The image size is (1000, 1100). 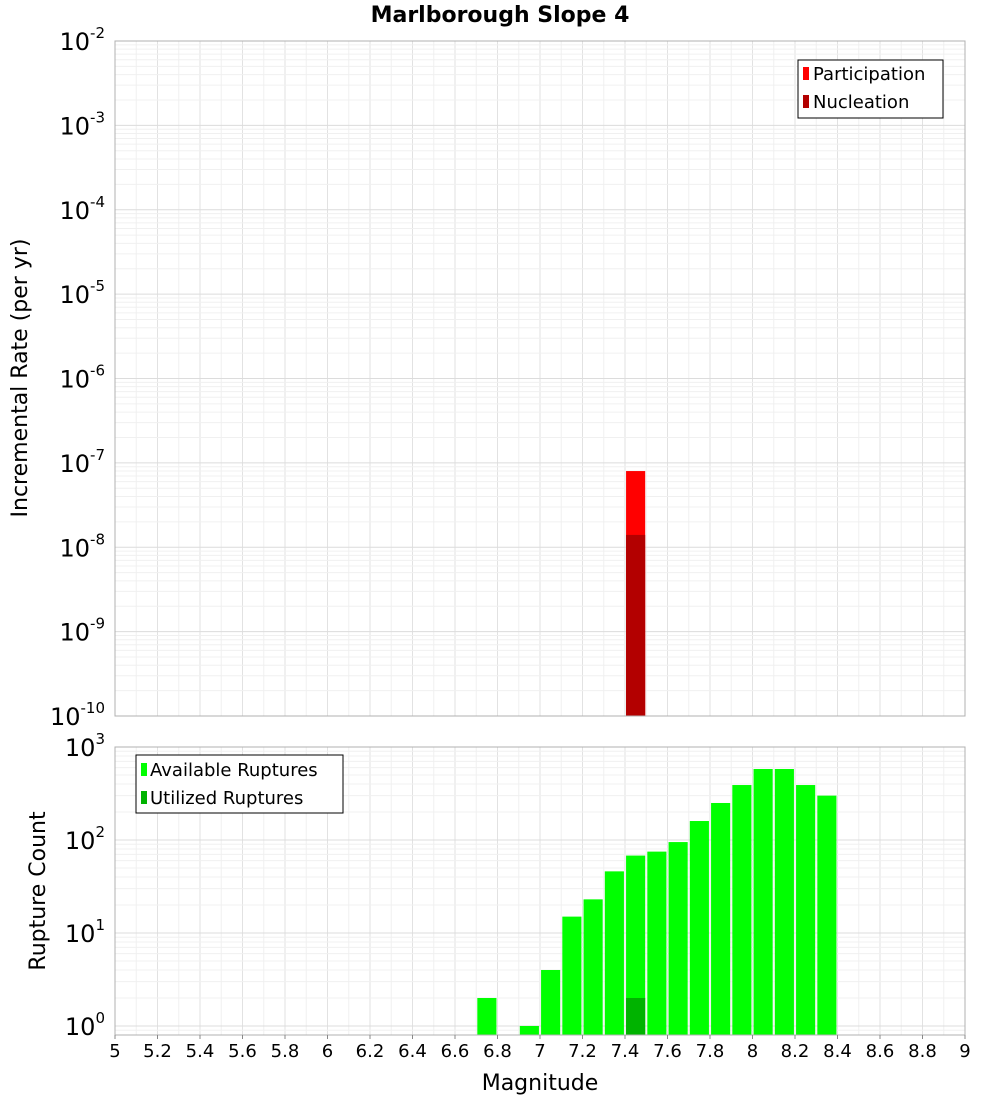 What do you see at coordinates (82, 546) in the screenshot?
I see `top-y-tick-label: 10⁻⁸` at bounding box center [82, 546].